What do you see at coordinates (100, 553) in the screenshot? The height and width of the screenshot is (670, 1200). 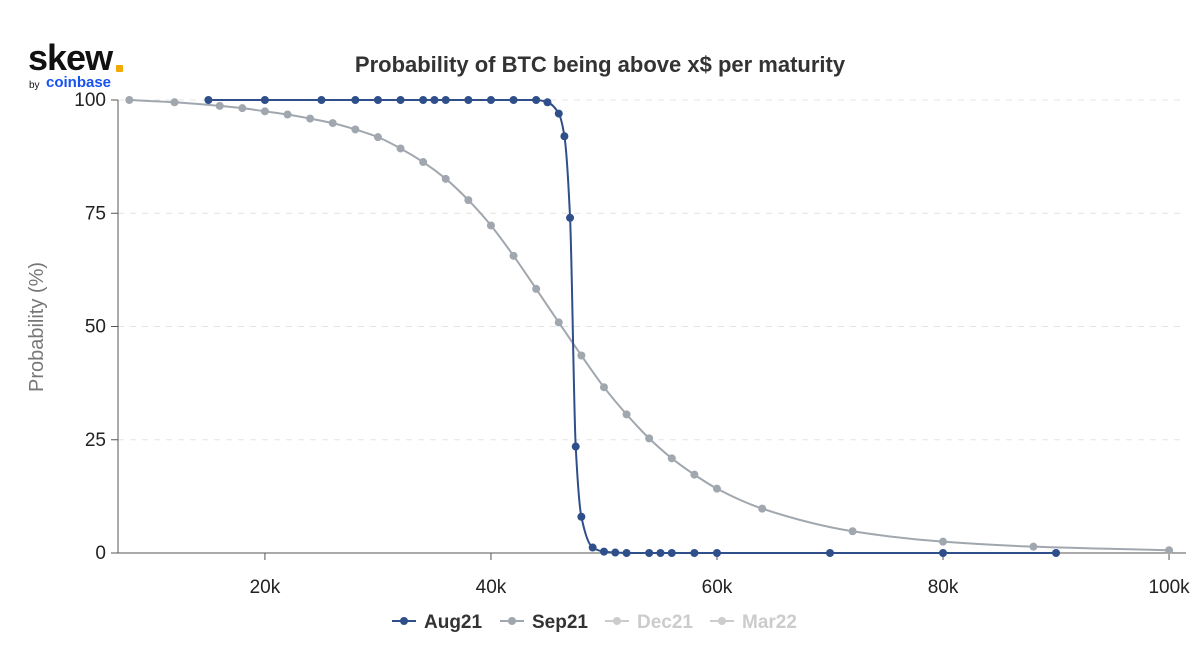 I see `y-tick-label: 0` at bounding box center [100, 553].